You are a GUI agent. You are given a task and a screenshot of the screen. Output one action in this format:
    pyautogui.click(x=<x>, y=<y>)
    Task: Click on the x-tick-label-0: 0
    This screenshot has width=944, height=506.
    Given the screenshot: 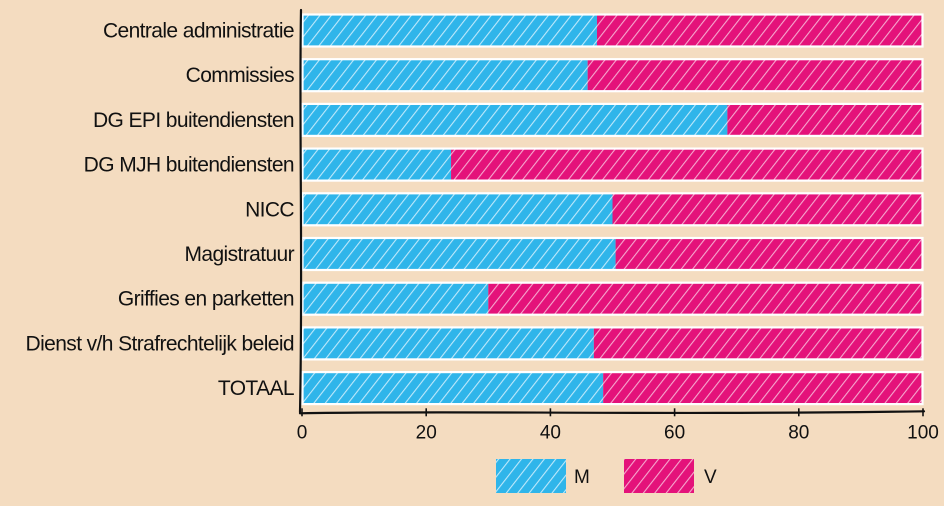 What is the action you would take?
    pyautogui.click(x=302, y=432)
    